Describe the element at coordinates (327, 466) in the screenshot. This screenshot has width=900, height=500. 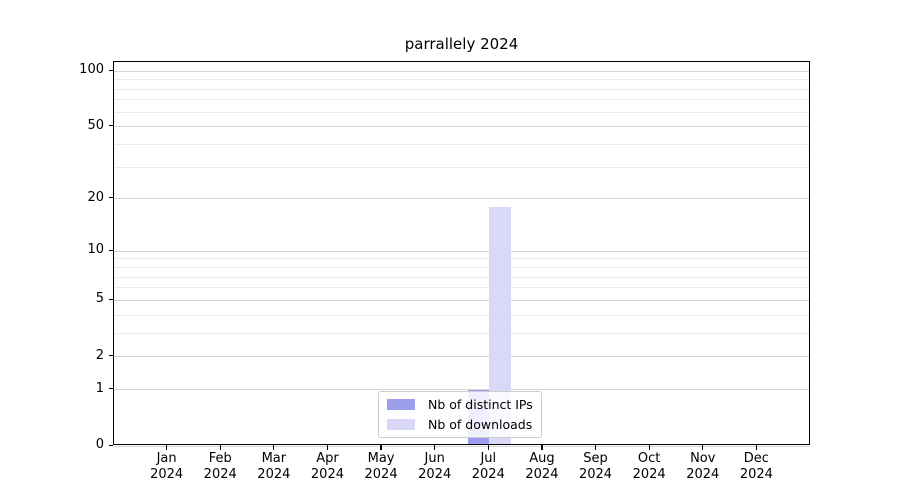
I see `x-tick-label: Apr 2024` at that location.